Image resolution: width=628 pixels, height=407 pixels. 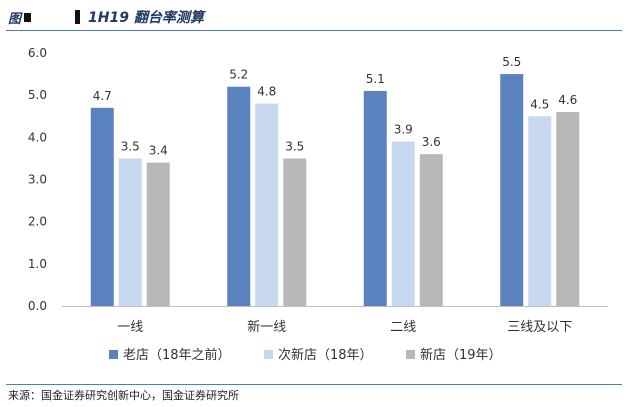 What do you see at coordinates (539, 327) in the screenshot?
I see `x-tick-label: 三线及以下` at bounding box center [539, 327].